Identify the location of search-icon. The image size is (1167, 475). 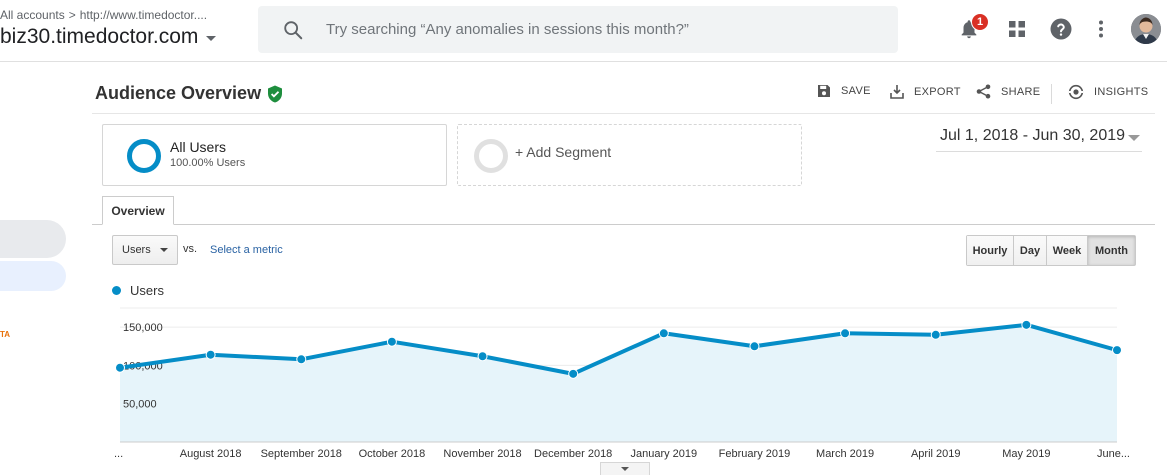
(293, 29).